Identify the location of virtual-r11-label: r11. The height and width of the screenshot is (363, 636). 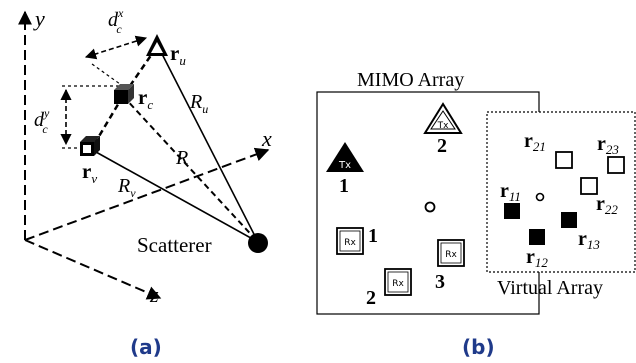
(510, 192).